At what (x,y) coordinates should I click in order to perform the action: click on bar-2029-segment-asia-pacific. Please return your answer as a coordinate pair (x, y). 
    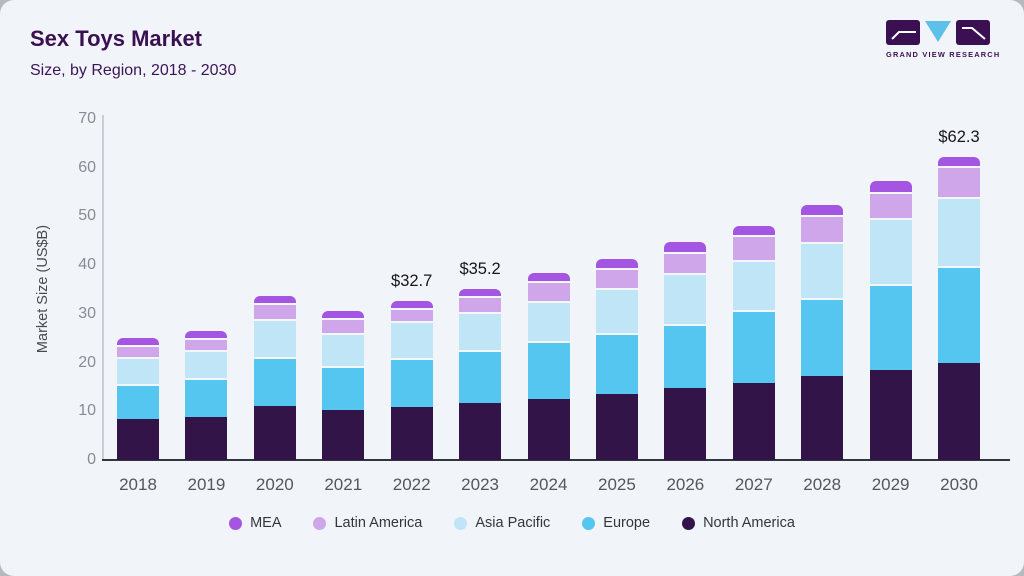
    Looking at the image, I should click on (890, 251).